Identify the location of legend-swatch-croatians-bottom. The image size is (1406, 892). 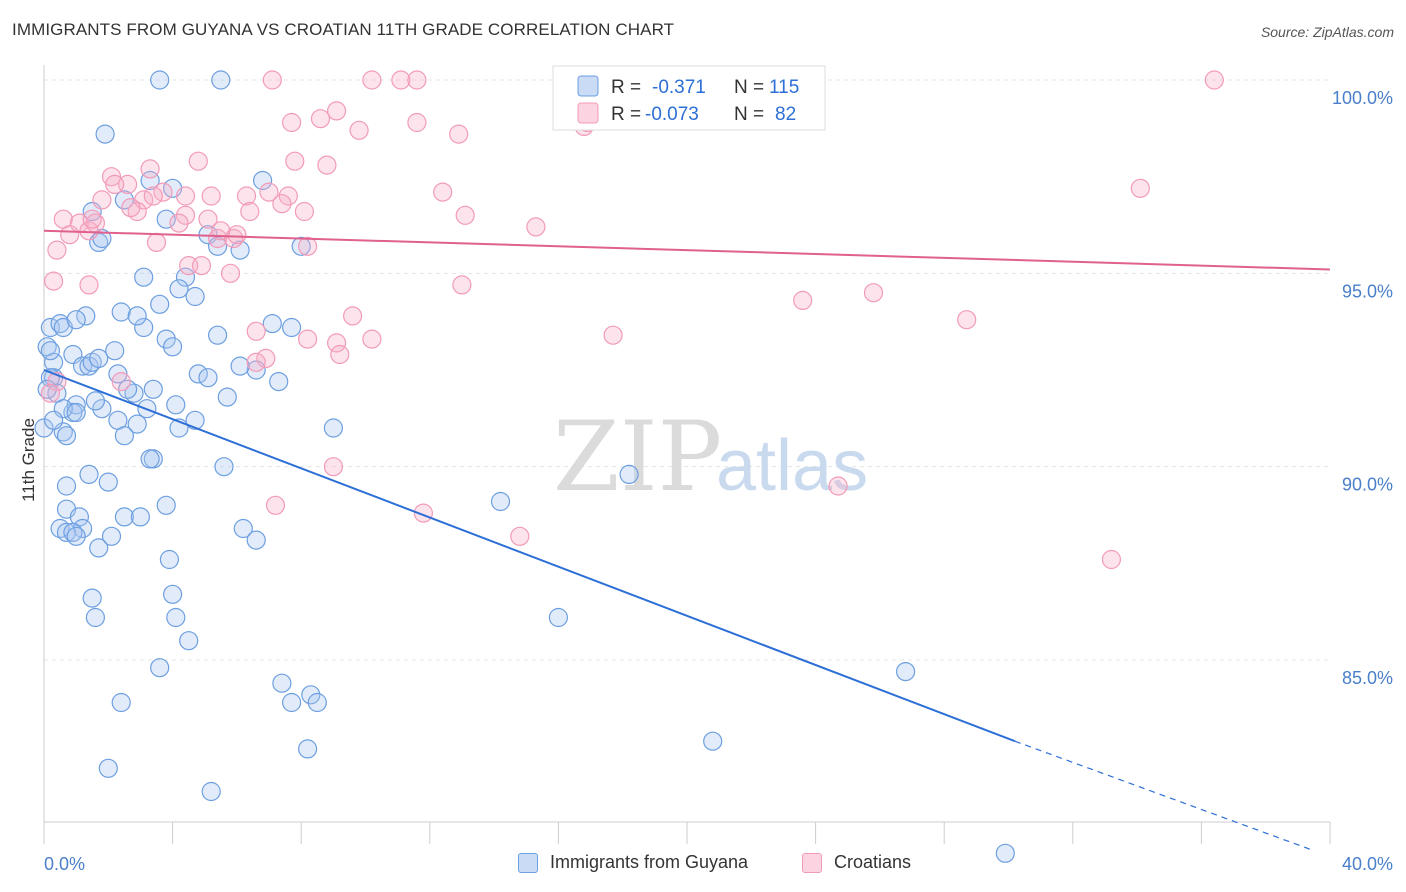
(812, 862).